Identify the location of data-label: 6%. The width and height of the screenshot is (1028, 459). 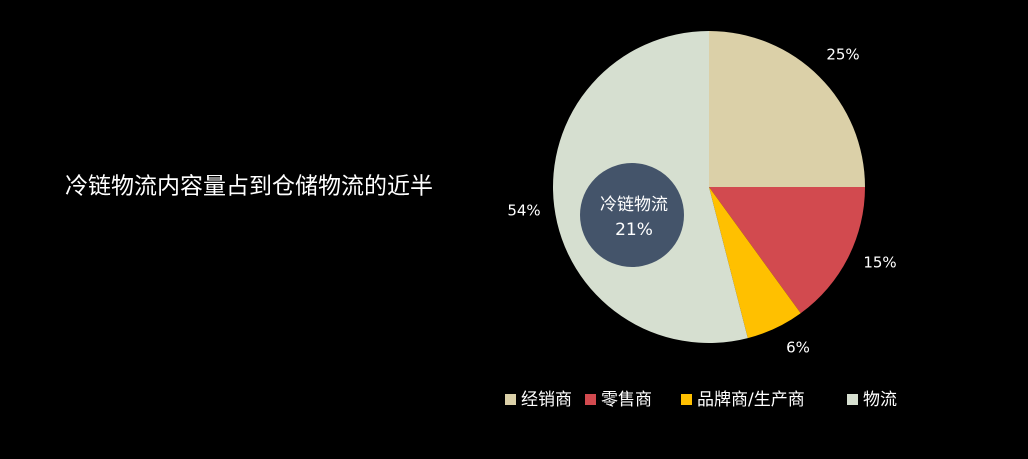
(798, 348).